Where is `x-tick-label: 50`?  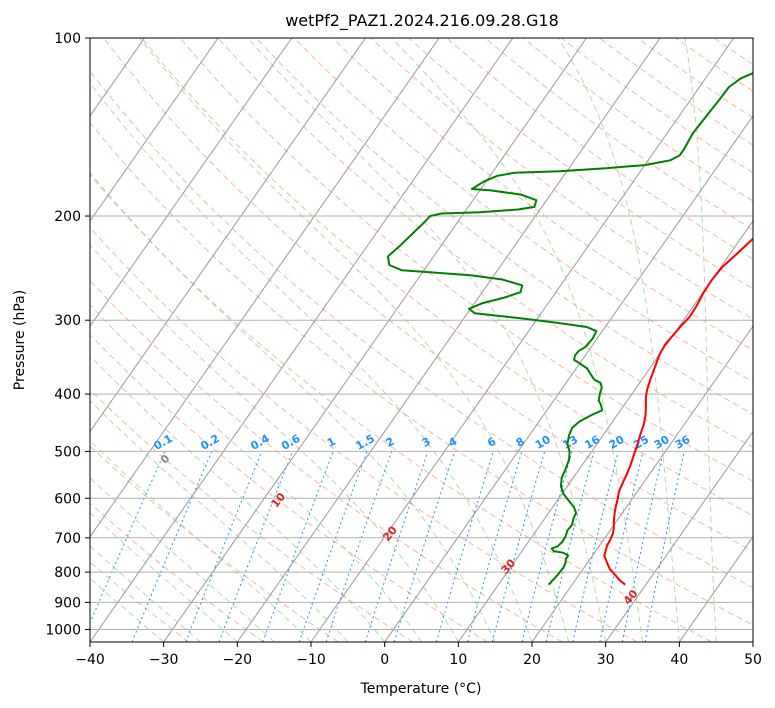
x-tick-label: 50 is located at coordinates (753, 660).